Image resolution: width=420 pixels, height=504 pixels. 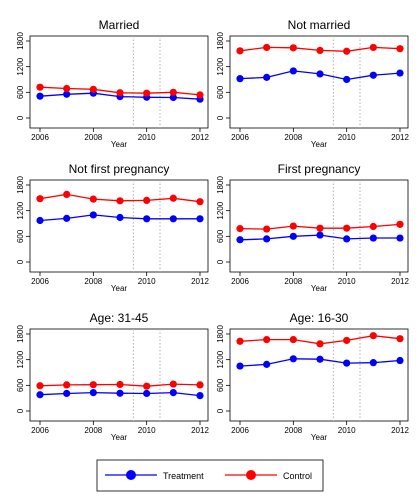 What do you see at coordinates (119, 25) in the screenshot?
I see `chart-title: Married` at bounding box center [119, 25].